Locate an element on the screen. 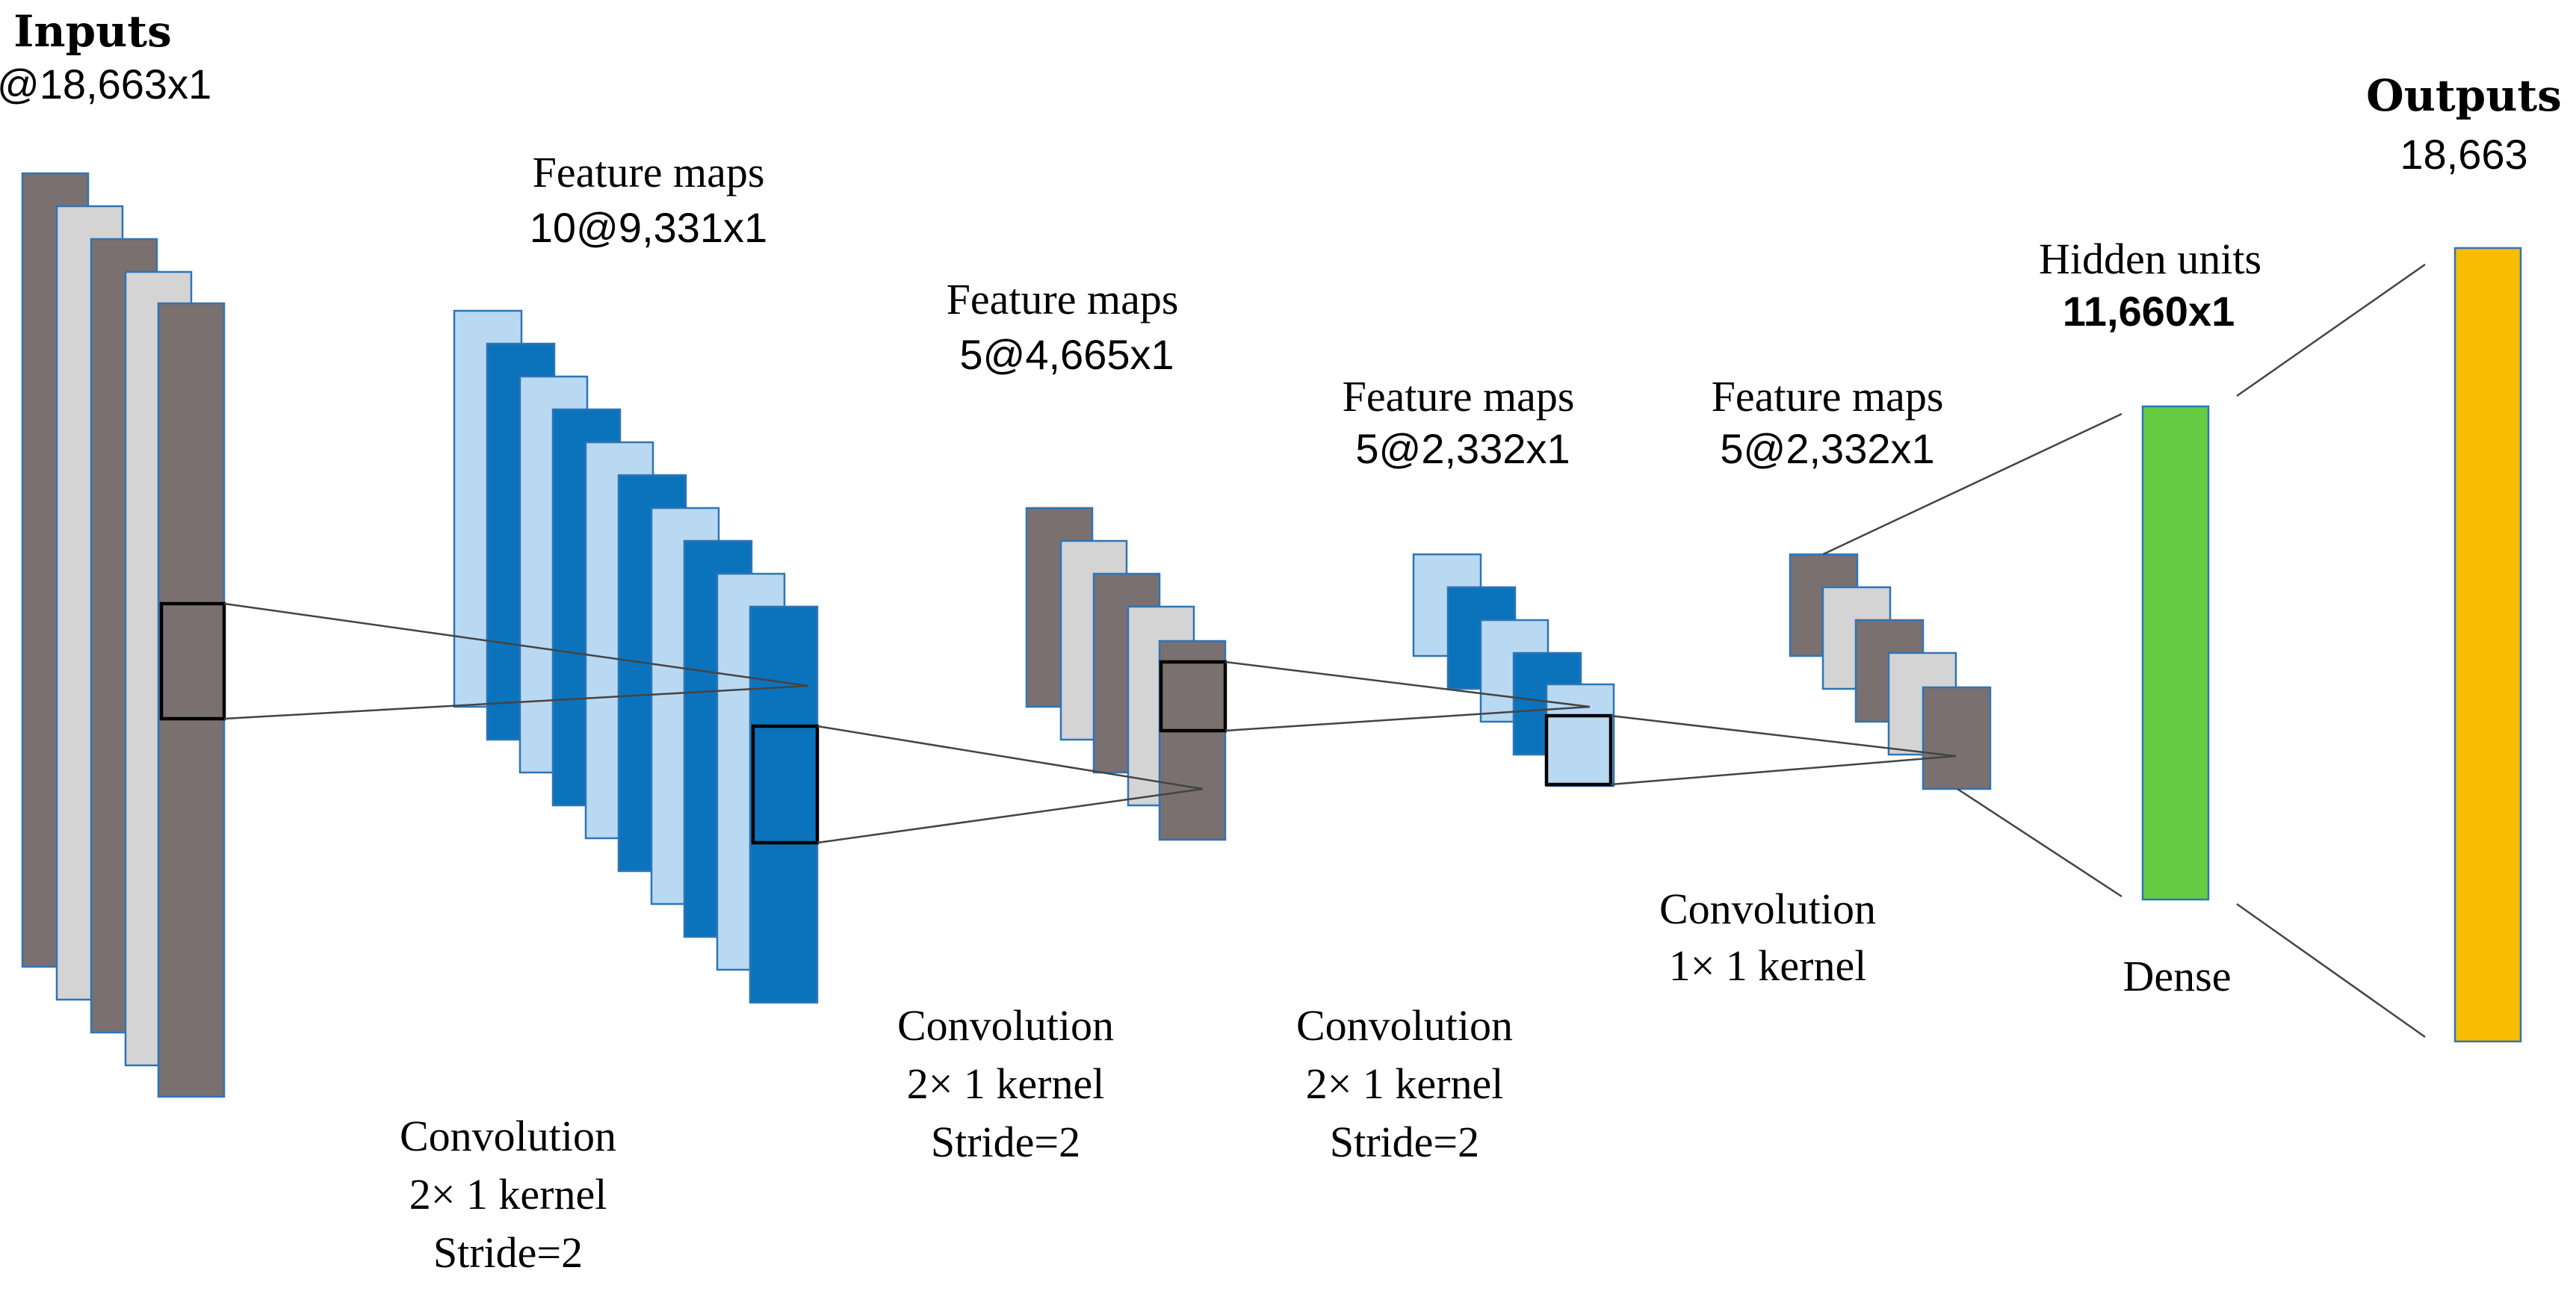 The width and height of the screenshot is (2576, 1291). layer3-stack is located at coordinates (1513, 670).